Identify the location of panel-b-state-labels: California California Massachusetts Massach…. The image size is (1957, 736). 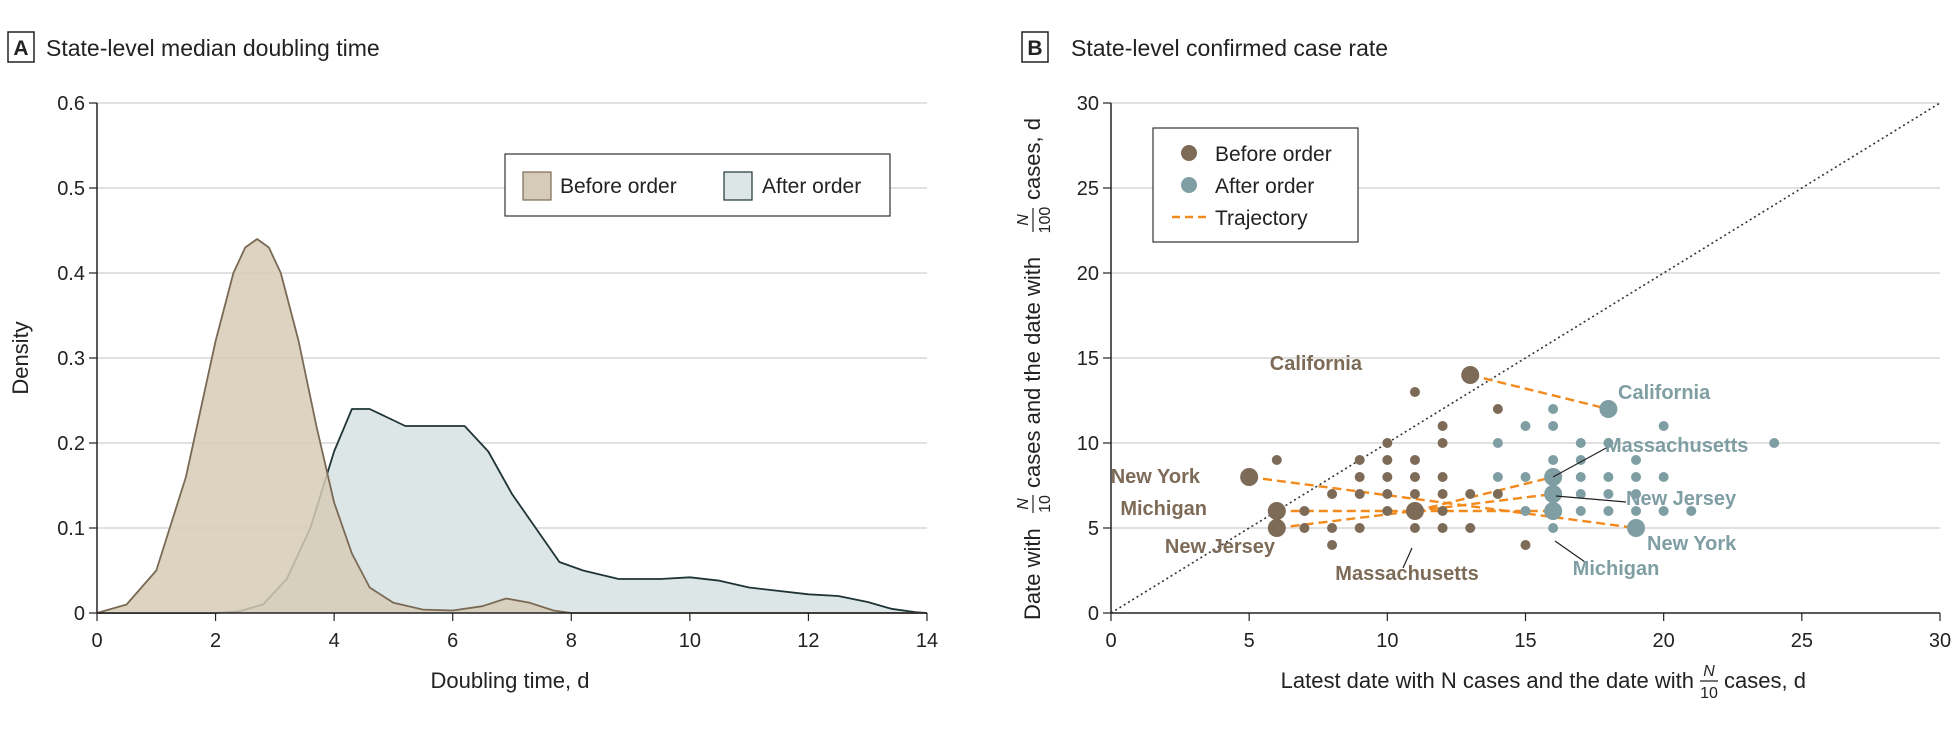
(1430, 469).